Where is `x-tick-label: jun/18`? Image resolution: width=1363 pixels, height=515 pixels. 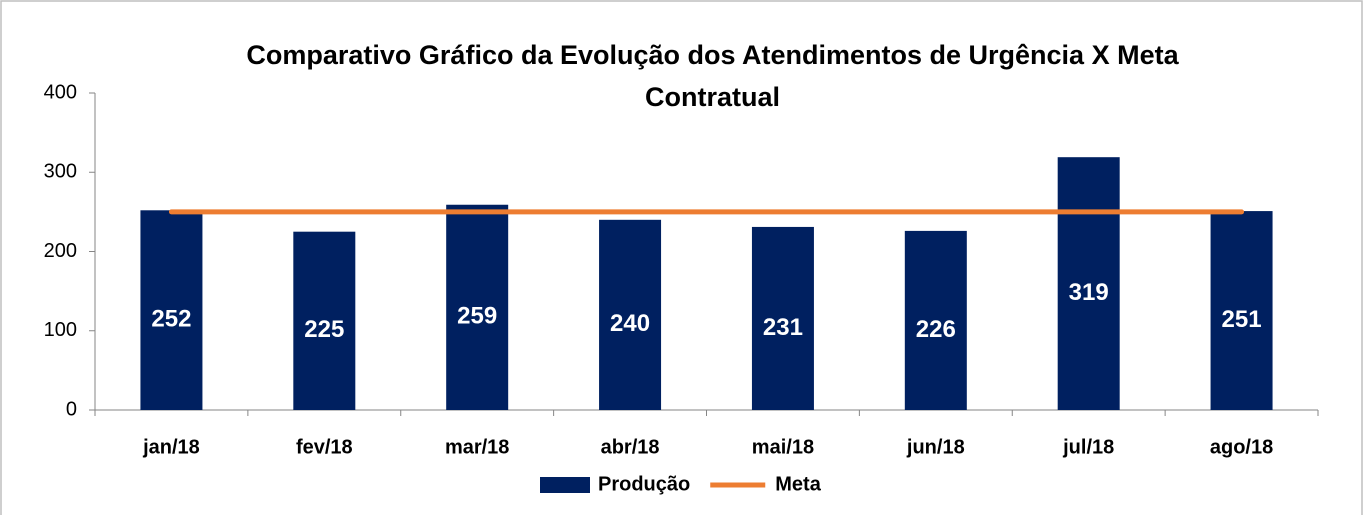
x-tick-label: jun/18 is located at coordinates (935, 447).